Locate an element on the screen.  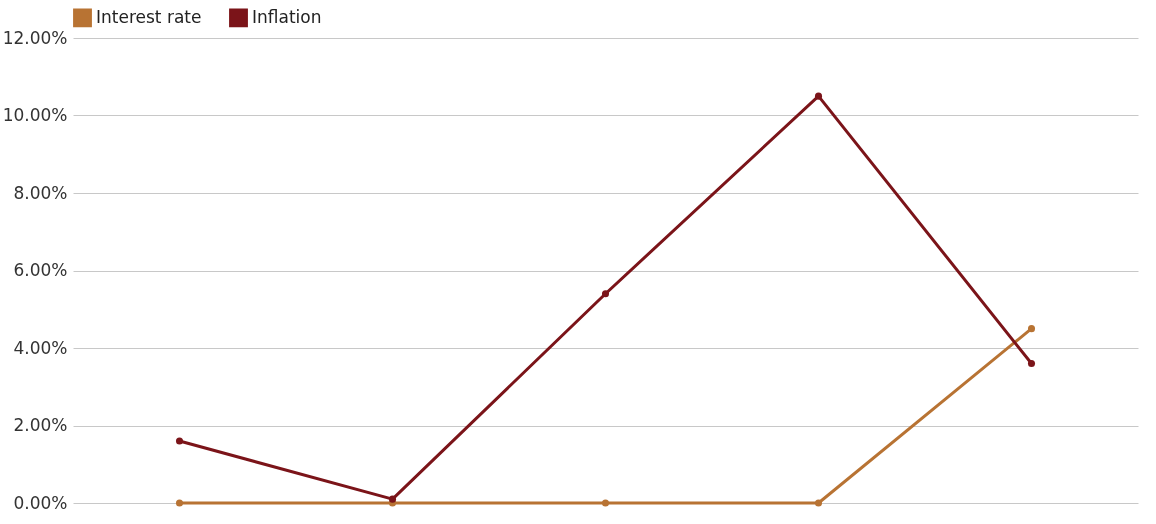
y-tick-label: 8.00% is located at coordinates (40, 192).